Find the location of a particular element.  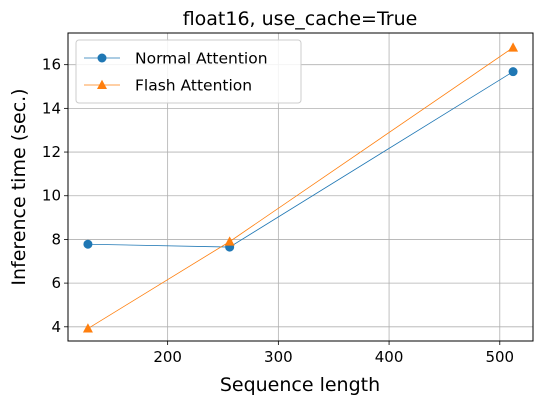

x-axis-label: Sequence length is located at coordinates (300, 385).